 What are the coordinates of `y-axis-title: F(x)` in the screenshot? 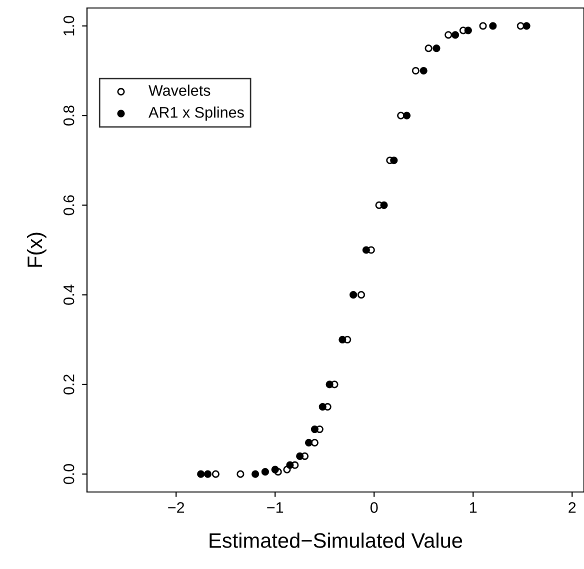 It's located at (36, 249).